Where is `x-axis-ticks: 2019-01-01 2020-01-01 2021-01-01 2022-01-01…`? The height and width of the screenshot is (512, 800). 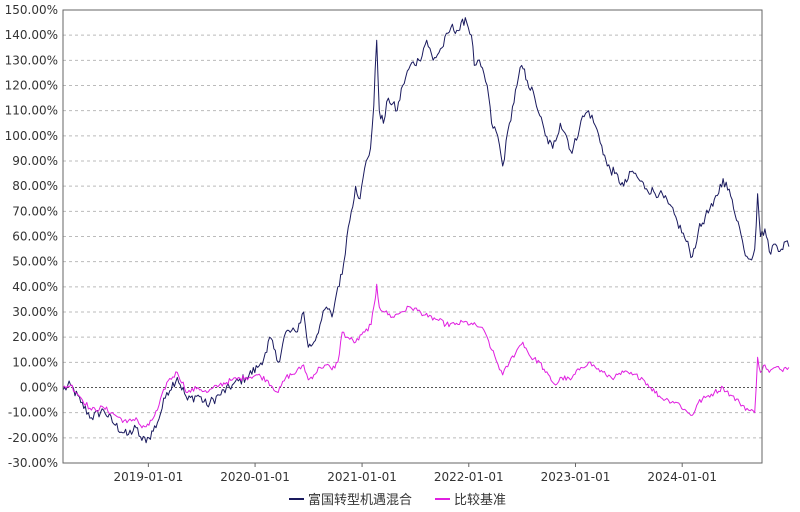 x-axis-ticks: 2019-01-01 2020-01-01 2021-01-01 2022-01-01… is located at coordinates (415, 473).